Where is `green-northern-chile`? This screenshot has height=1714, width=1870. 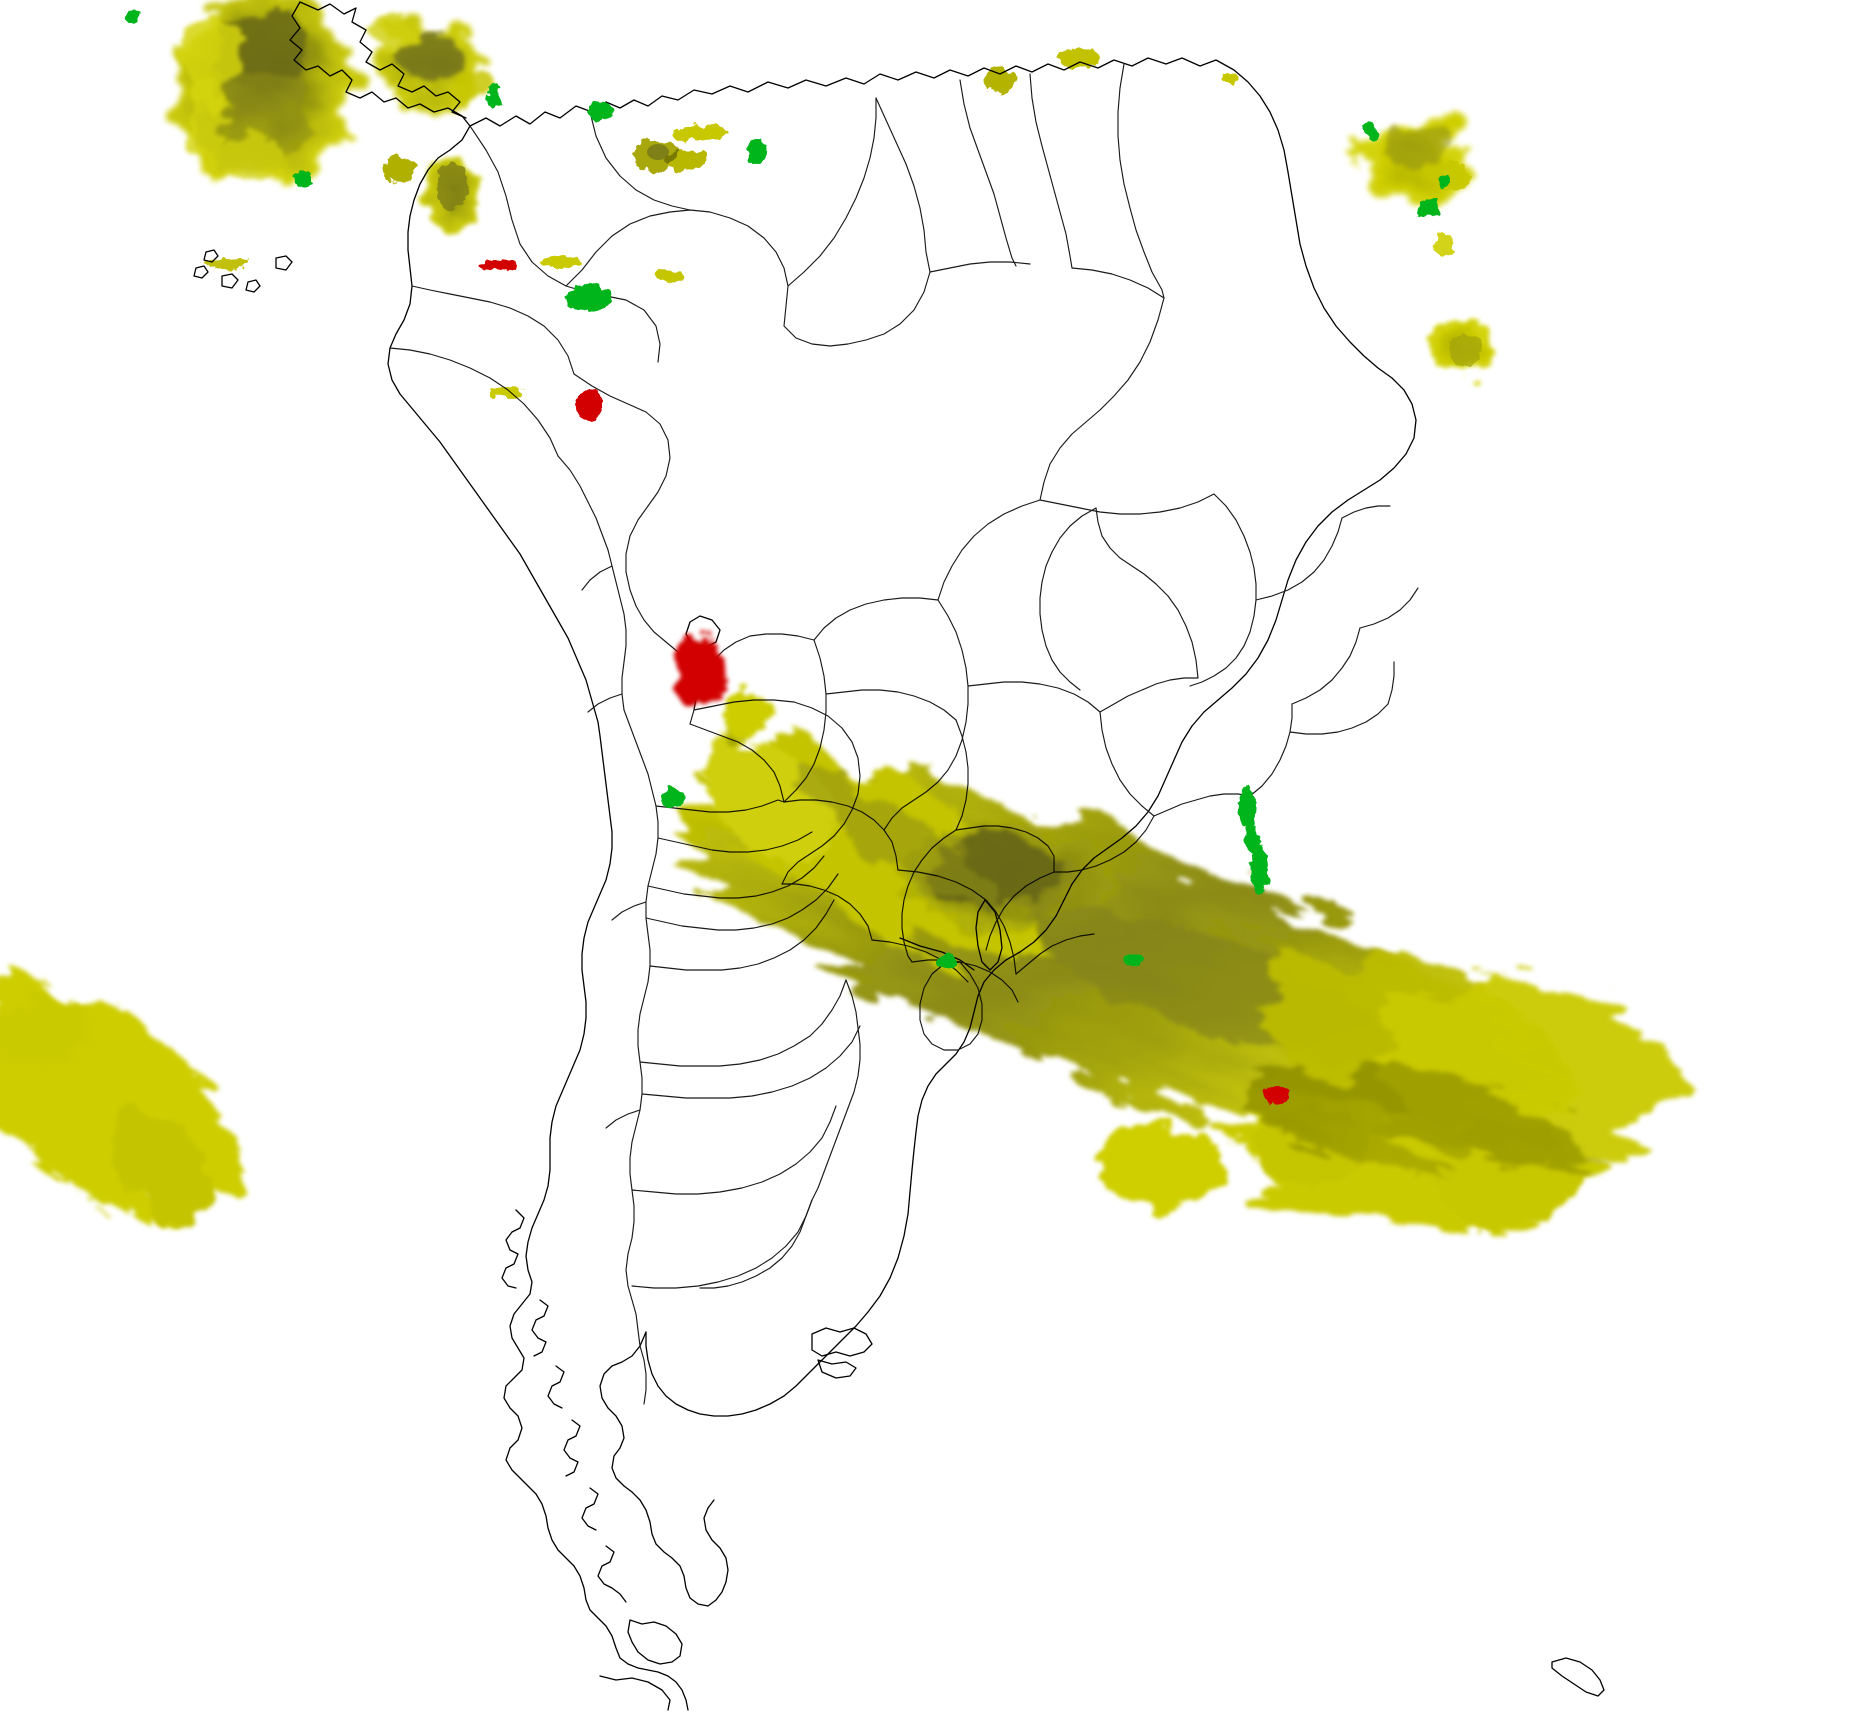
green-northern-chile is located at coordinates (672, 798).